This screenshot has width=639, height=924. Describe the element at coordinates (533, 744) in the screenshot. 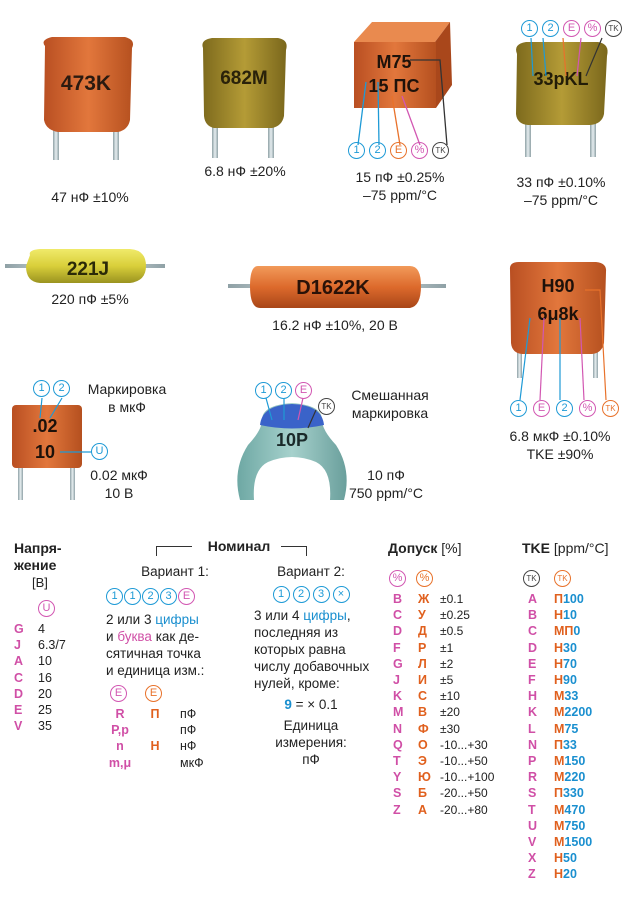

I see `tke-latin-code: N` at that location.